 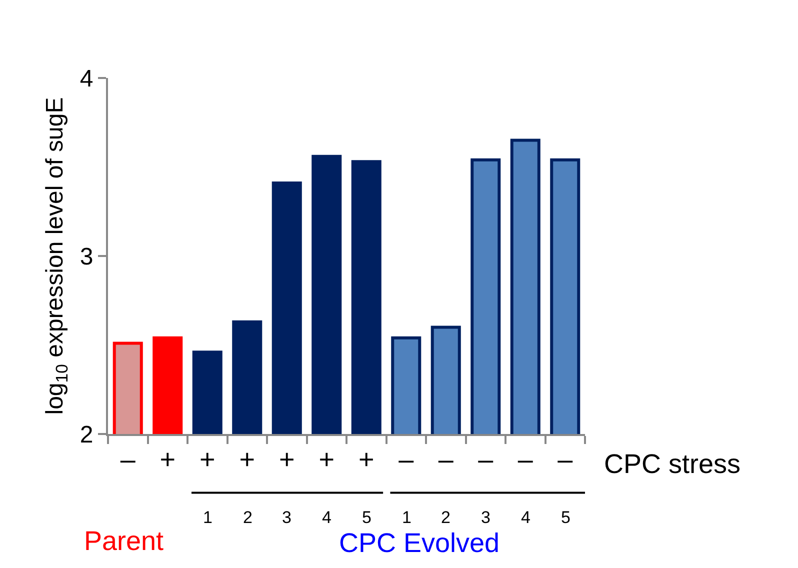 What do you see at coordinates (207, 485) in the screenshot?
I see `category-label: + 1` at bounding box center [207, 485].